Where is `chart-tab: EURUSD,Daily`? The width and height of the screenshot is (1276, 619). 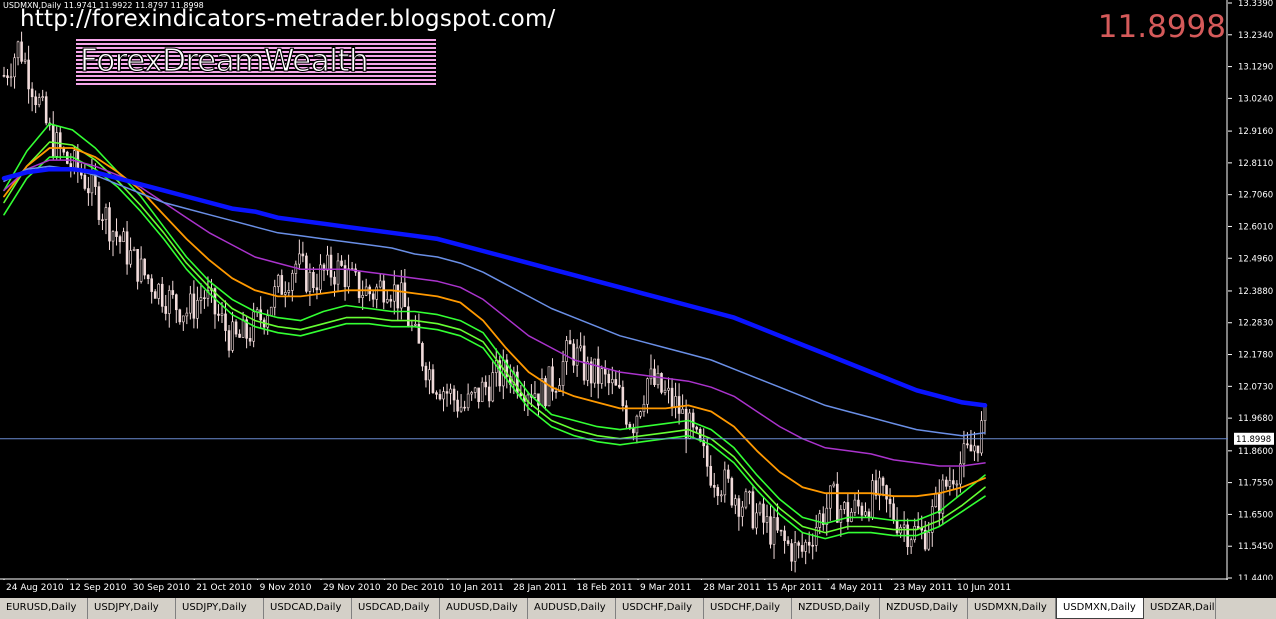
chart-tab: EURUSD,Daily is located at coordinates (44, 608).